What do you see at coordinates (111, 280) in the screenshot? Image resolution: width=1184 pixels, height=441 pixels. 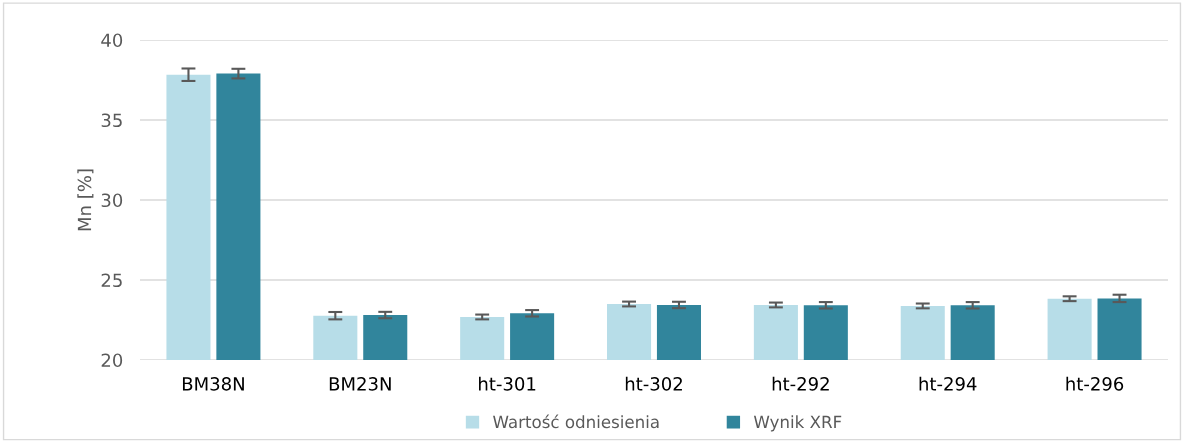 I see `y-tick-label: 25` at bounding box center [111, 280].